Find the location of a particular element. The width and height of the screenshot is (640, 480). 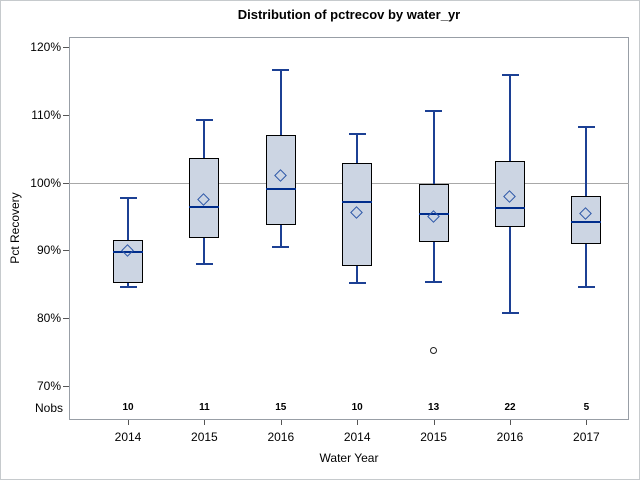

y-tick-label: 100% is located at coordinates (45, 183).